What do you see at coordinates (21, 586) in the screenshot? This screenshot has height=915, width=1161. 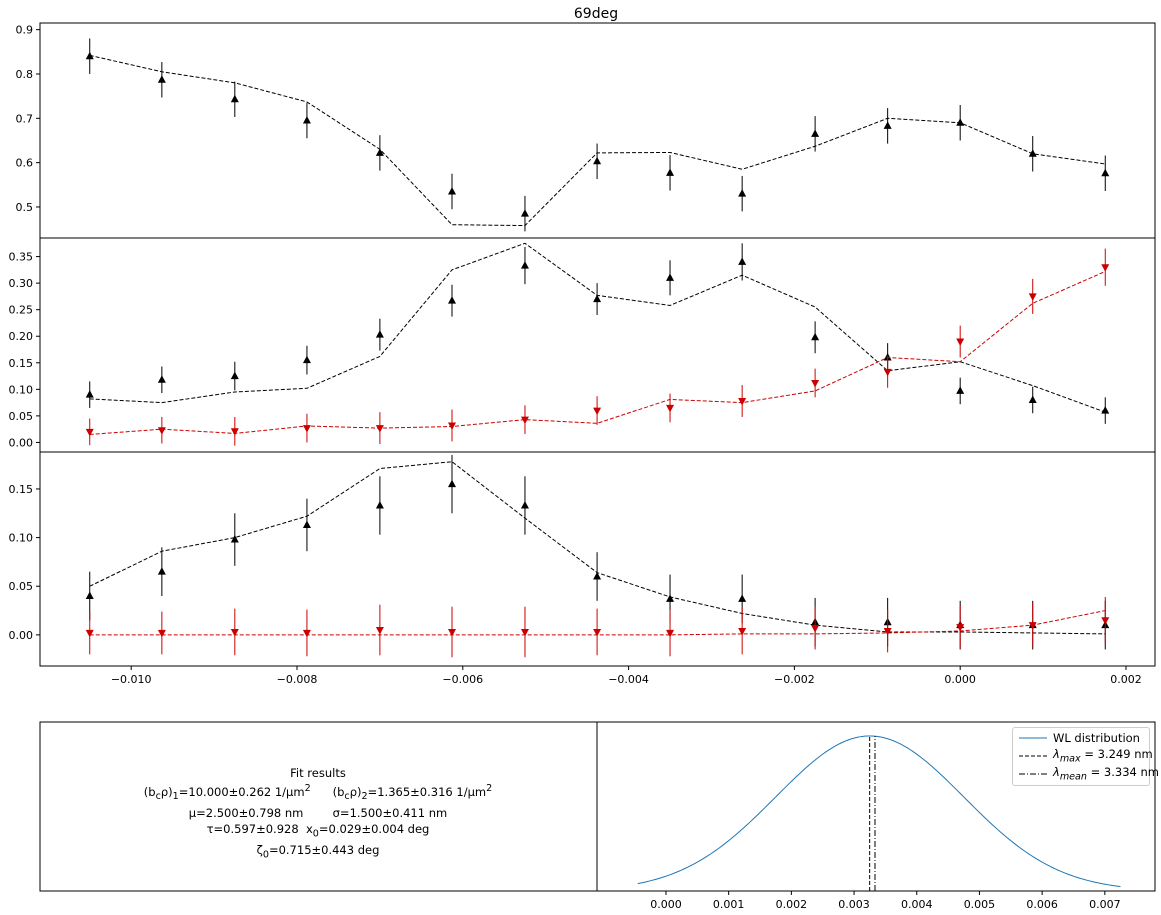 I see `y-tick-label: 0.05` at bounding box center [21, 586].